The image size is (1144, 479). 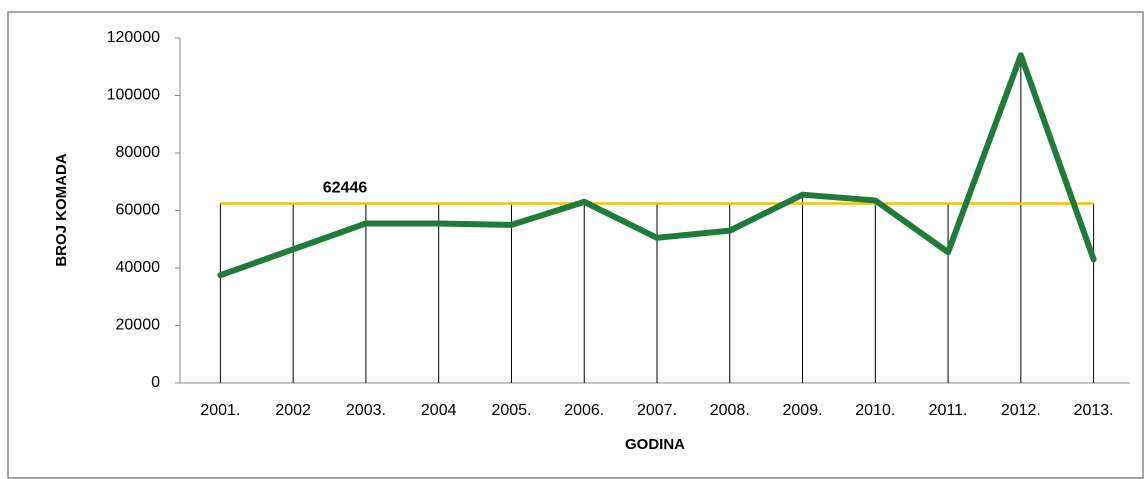 What do you see at coordinates (511, 410) in the screenshot?
I see `x-tick-label: 2005.` at bounding box center [511, 410].